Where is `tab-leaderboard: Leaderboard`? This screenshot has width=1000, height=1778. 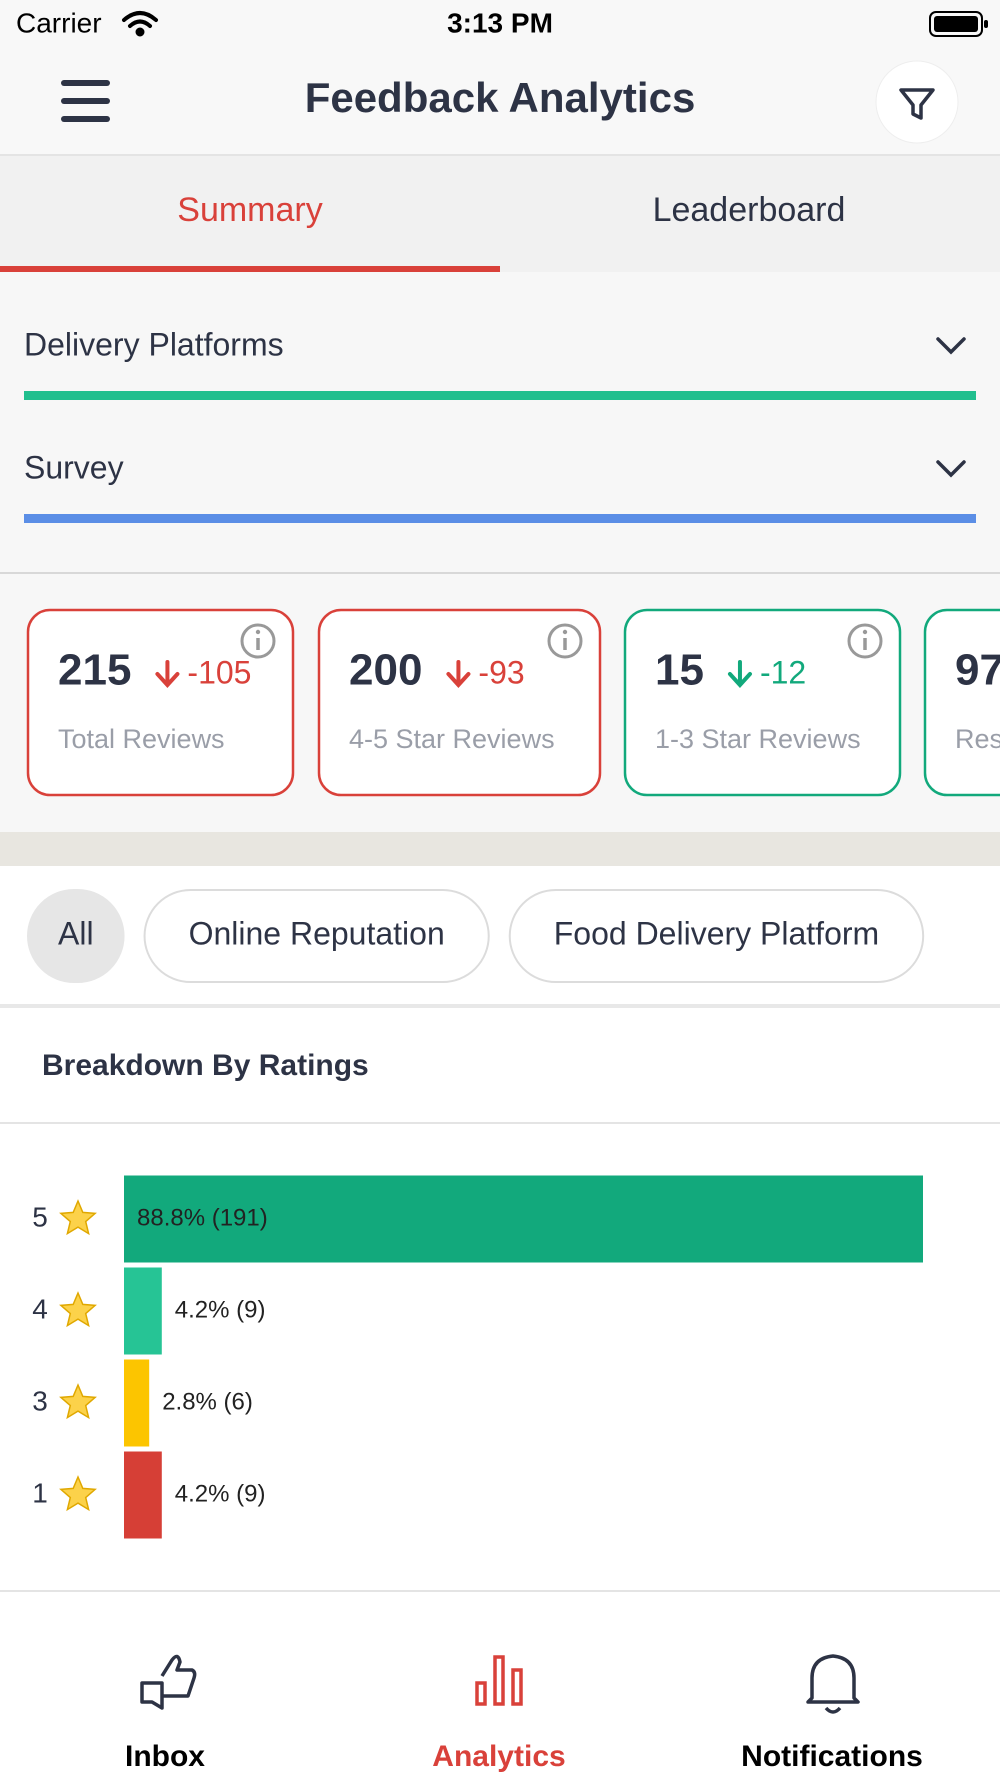 tab-leaderboard: Leaderboard is located at coordinates (749, 210).